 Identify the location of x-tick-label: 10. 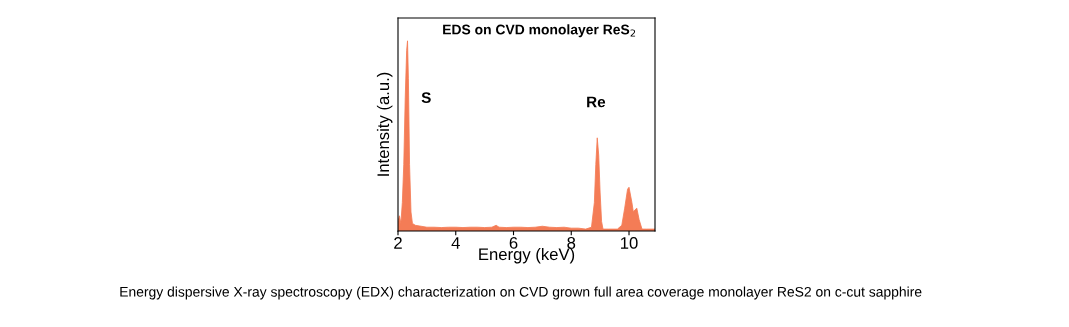
(629, 243).